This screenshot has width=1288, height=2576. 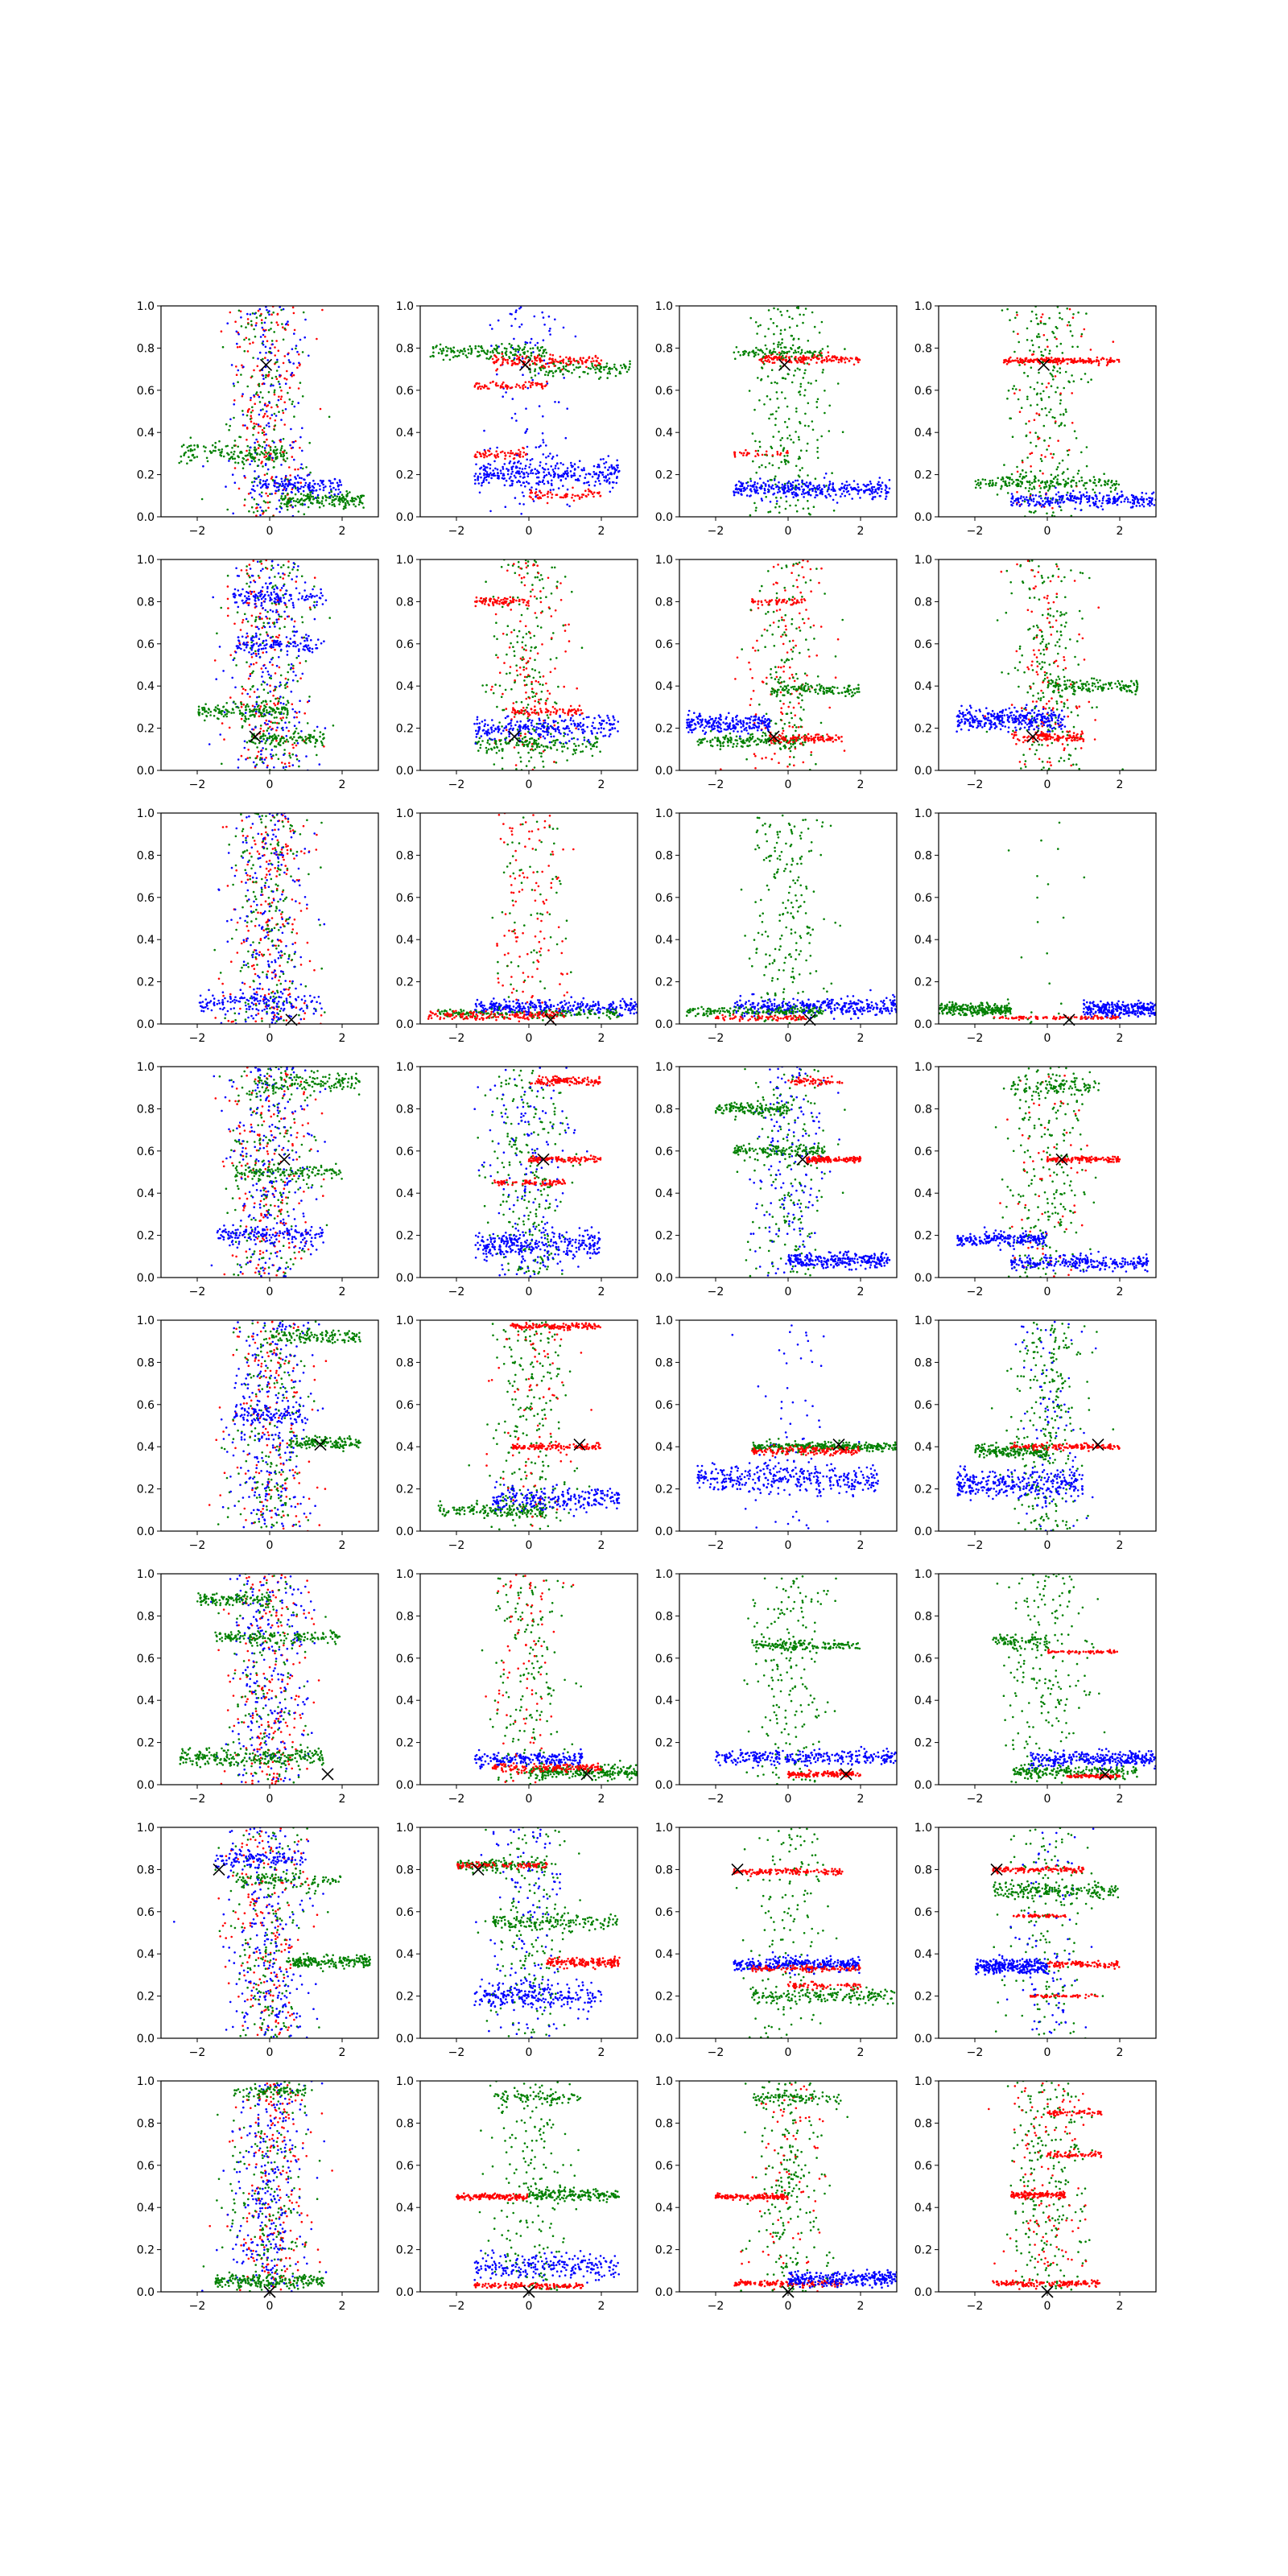 What do you see at coordinates (1035, 419) in the screenshot?
I see `subplot-r1-c4: −2 0 20.00.20.40.60.81.0` at bounding box center [1035, 419].